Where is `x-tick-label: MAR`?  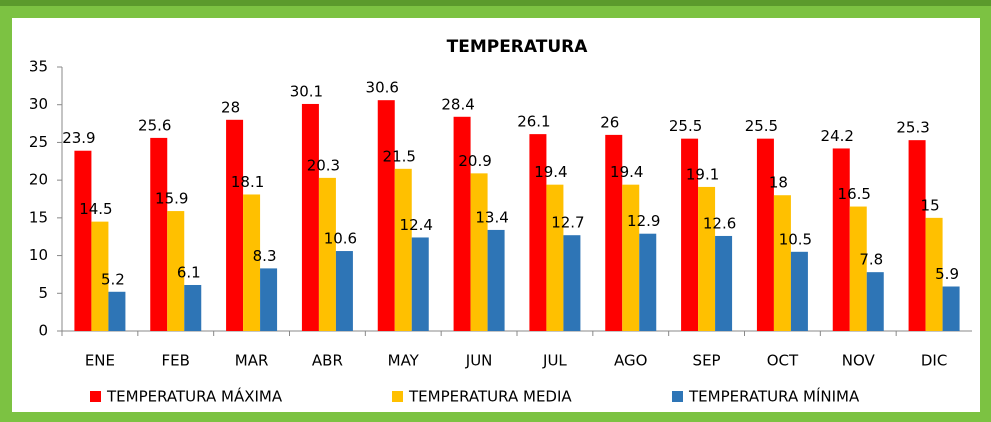
x-tick-label: MAR is located at coordinates (252, 361).